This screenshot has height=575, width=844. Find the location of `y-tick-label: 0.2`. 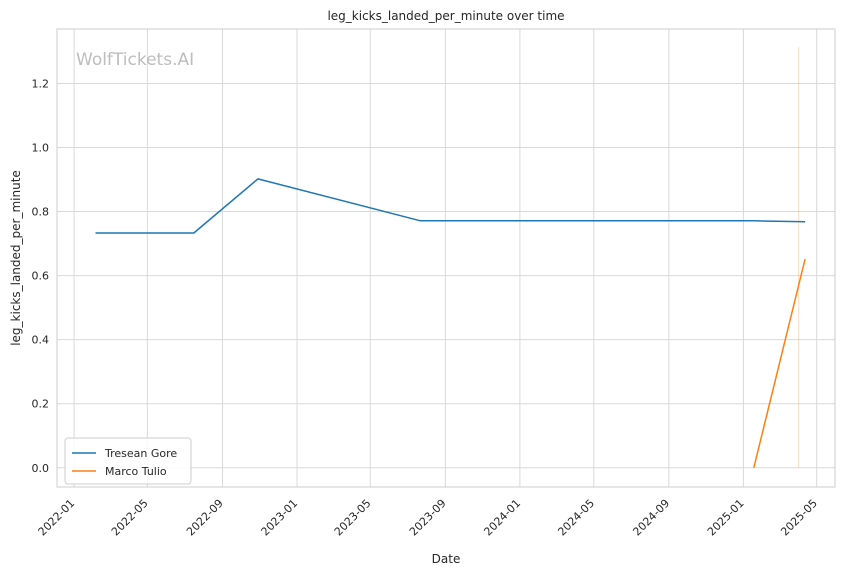

y-tick-label: 0.2 is located at coordinates (41, 404).